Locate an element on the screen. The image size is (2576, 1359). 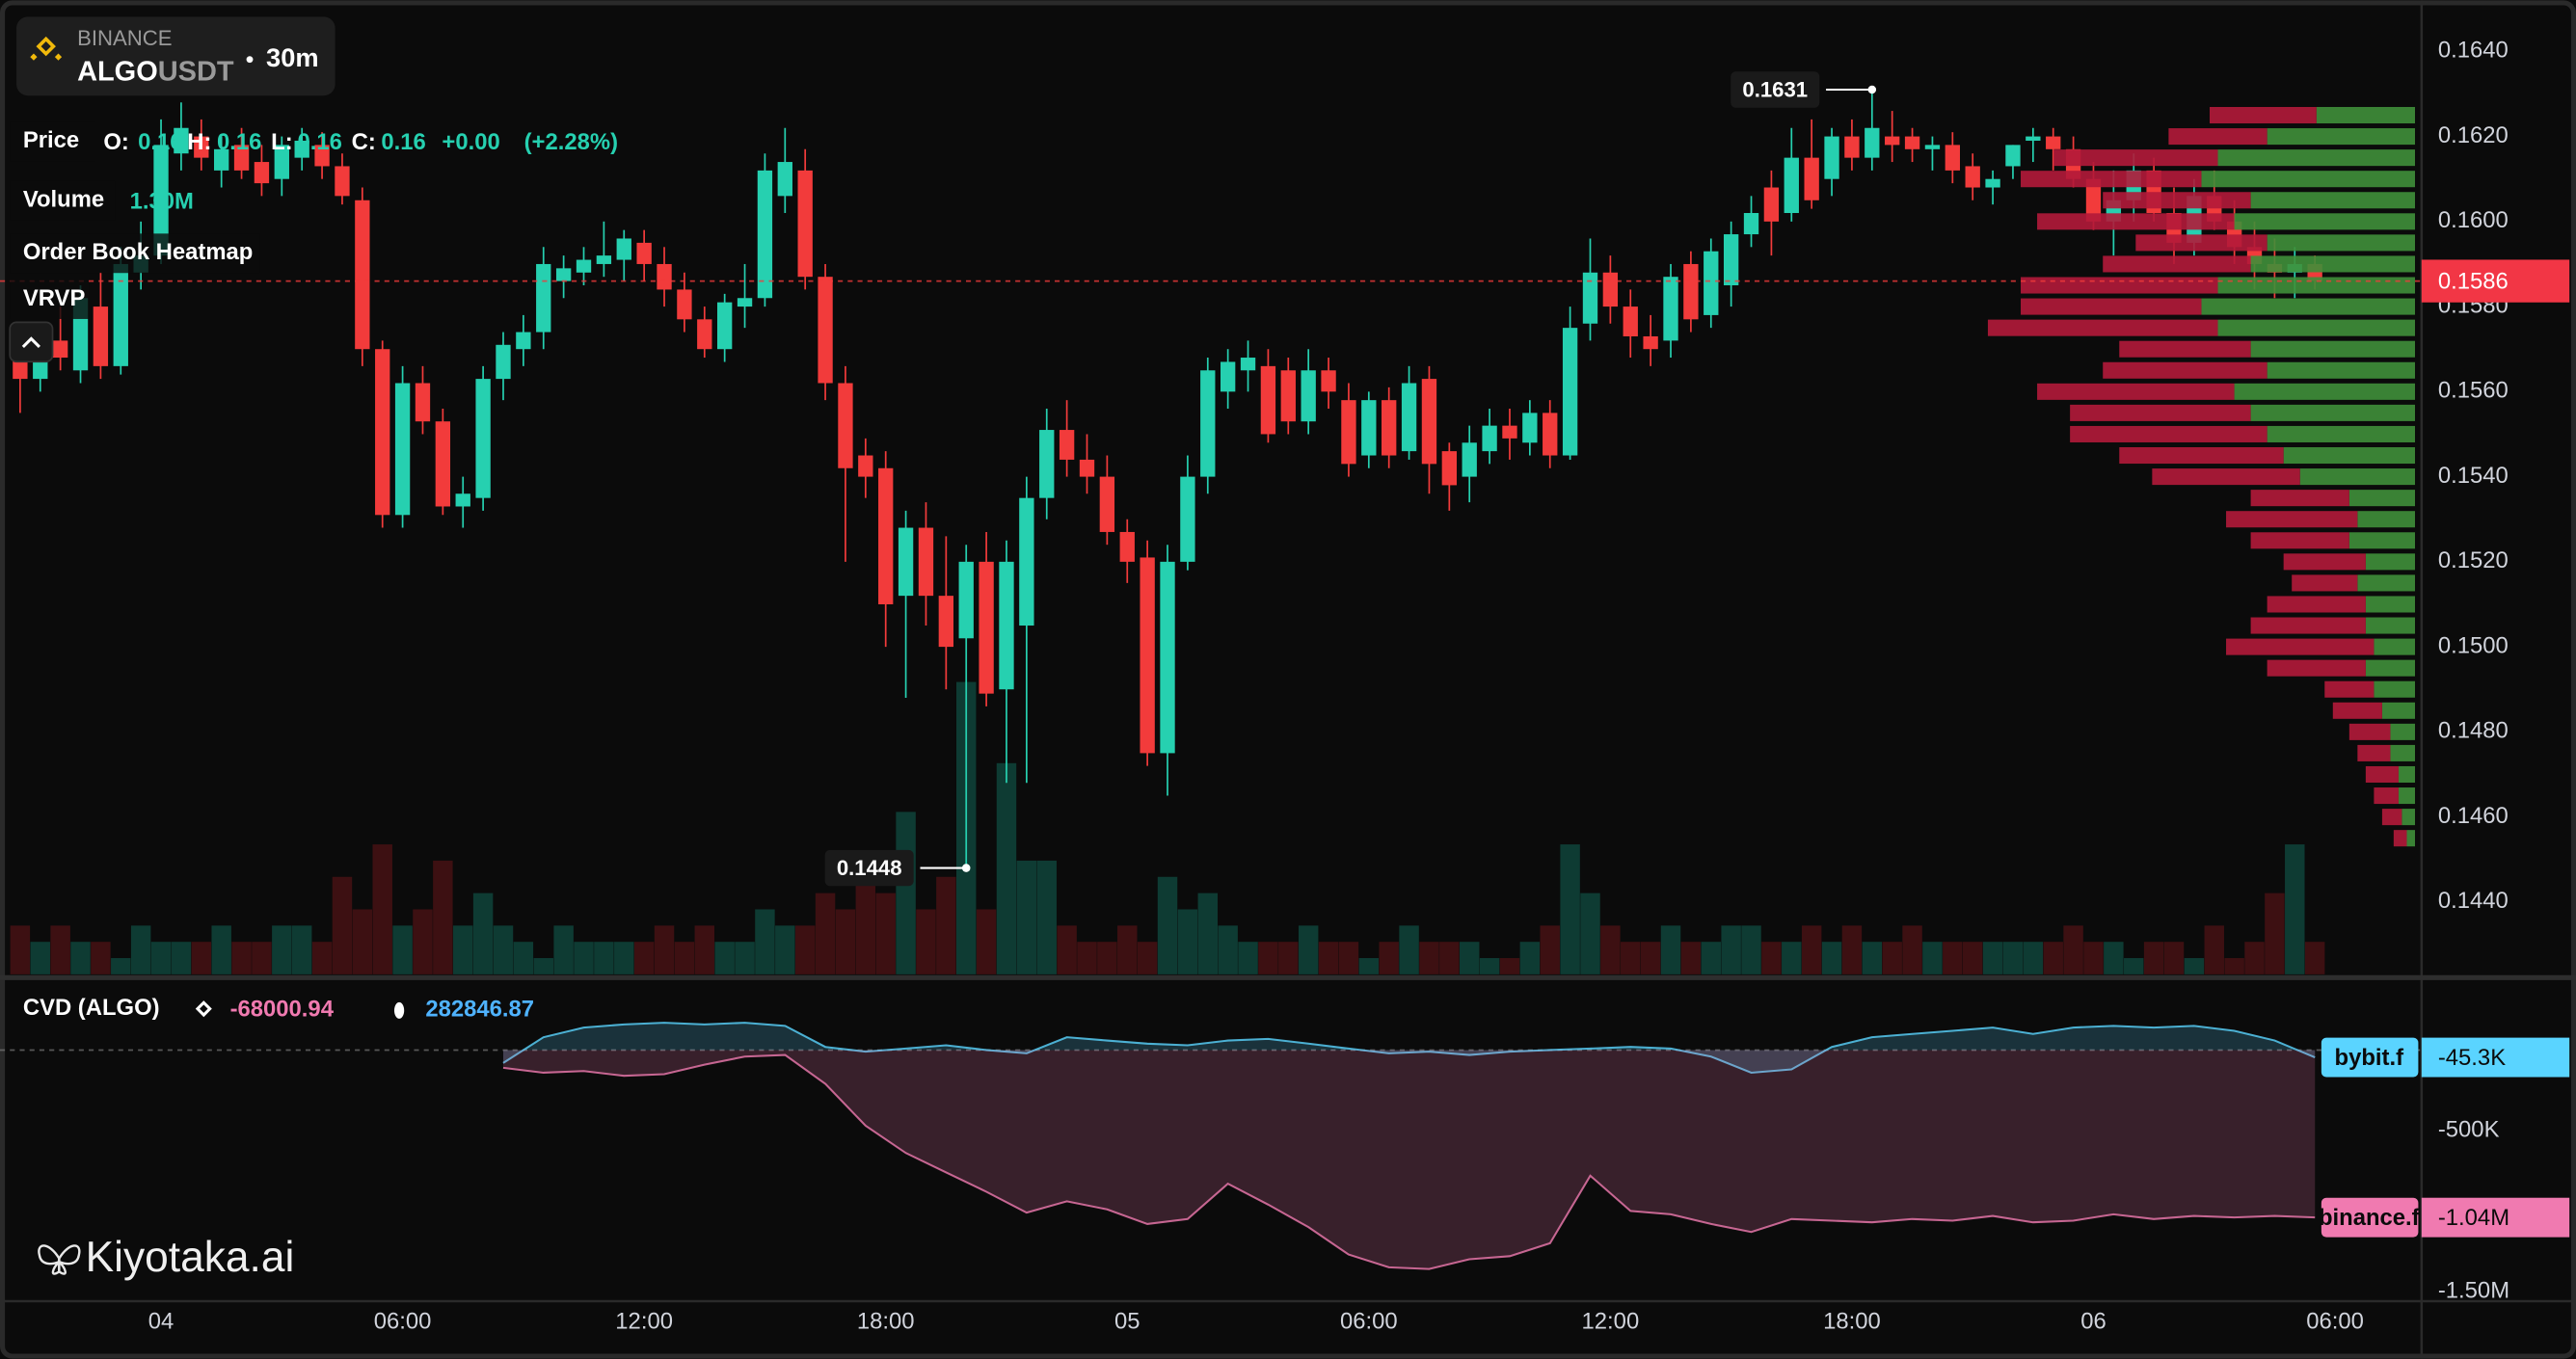
legend-vrvp: VRVP is located at coordinates (55, 298).